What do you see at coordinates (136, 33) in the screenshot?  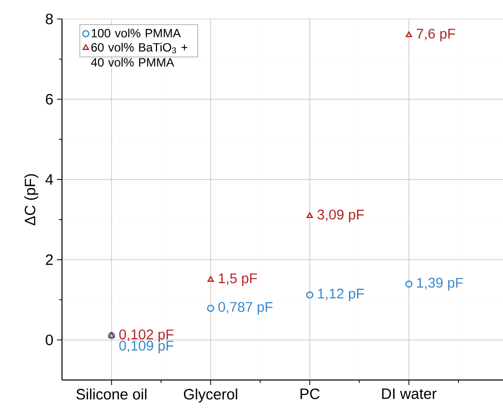 I see `legend-label: 100 vol% PMMA` at bounding box center [136, 33].